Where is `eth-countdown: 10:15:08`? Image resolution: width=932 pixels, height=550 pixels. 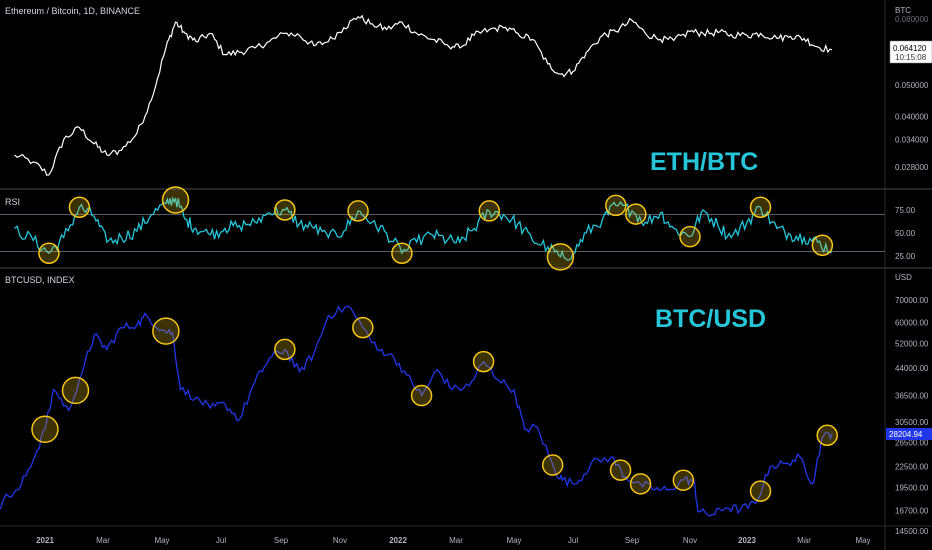 eth-countdown: 10:15:08 is located at coordinates (911, 57).